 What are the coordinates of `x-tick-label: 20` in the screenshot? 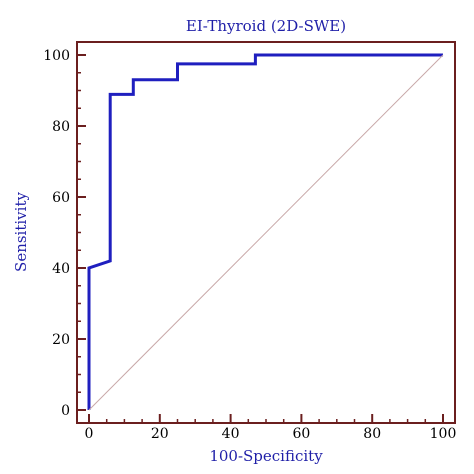 It's located at (160, 434).